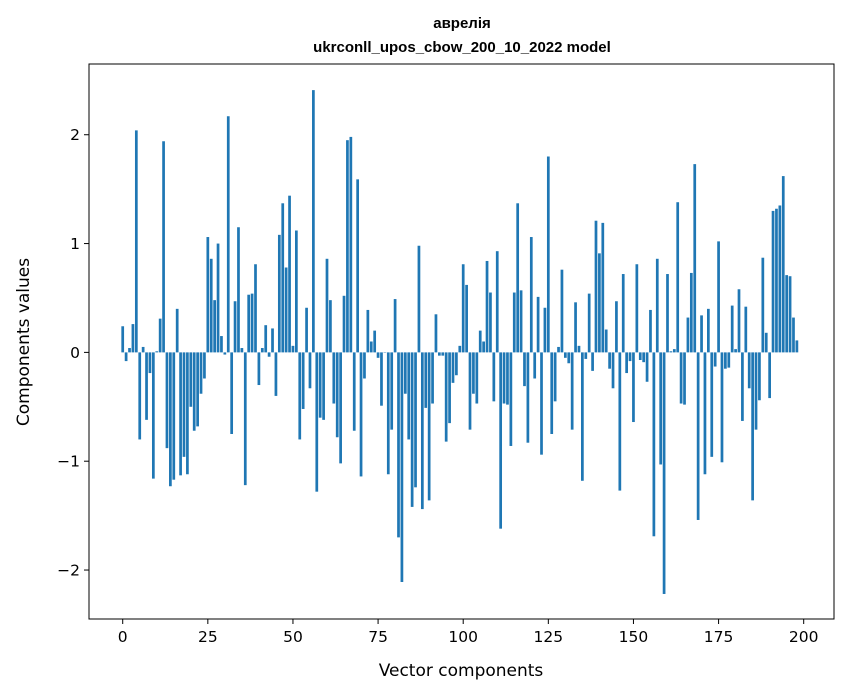 This screenshot has height=696, width=847. What do you see at coordinates (293, 637) in the screenshot?
I see `x-tick-label: 50` at bounding box center [293, 637].